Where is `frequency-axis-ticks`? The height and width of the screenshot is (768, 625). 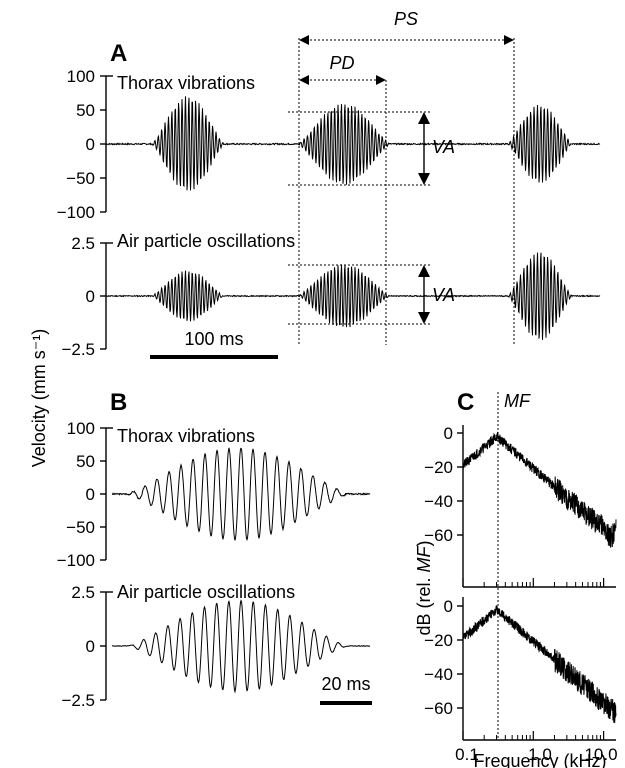
frequency-axis-ticks is located at coordinates (533, 659).